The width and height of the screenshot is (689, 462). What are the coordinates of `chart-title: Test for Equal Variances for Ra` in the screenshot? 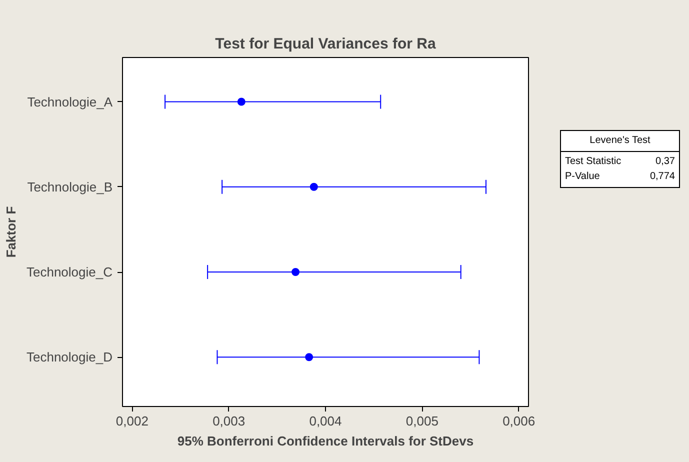 It's located at (325, 44).